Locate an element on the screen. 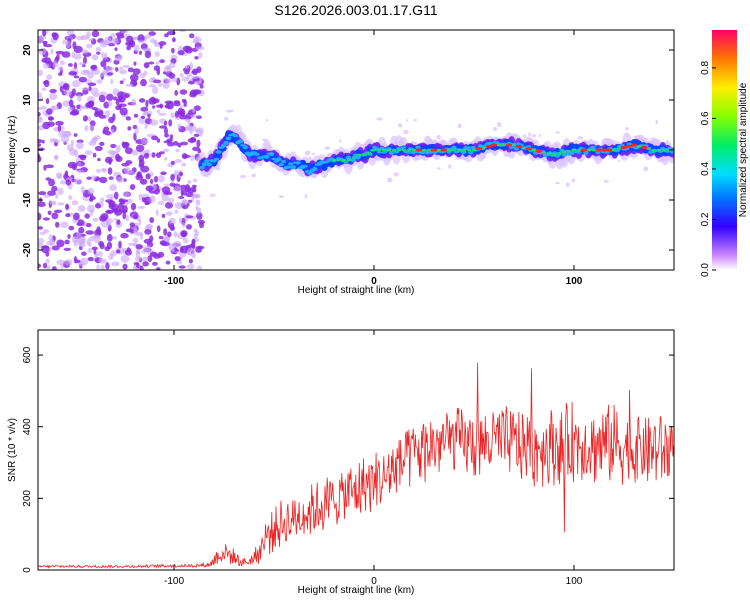  snr-x-axis-label: Height of straight line (km) is located at coordinates (356, 590).